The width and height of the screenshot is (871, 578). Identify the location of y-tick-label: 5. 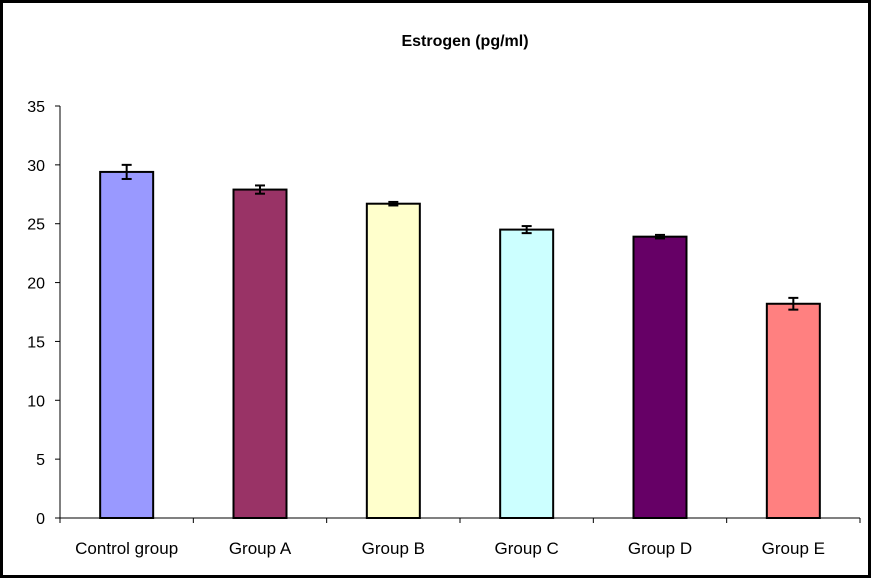
(40, 460).